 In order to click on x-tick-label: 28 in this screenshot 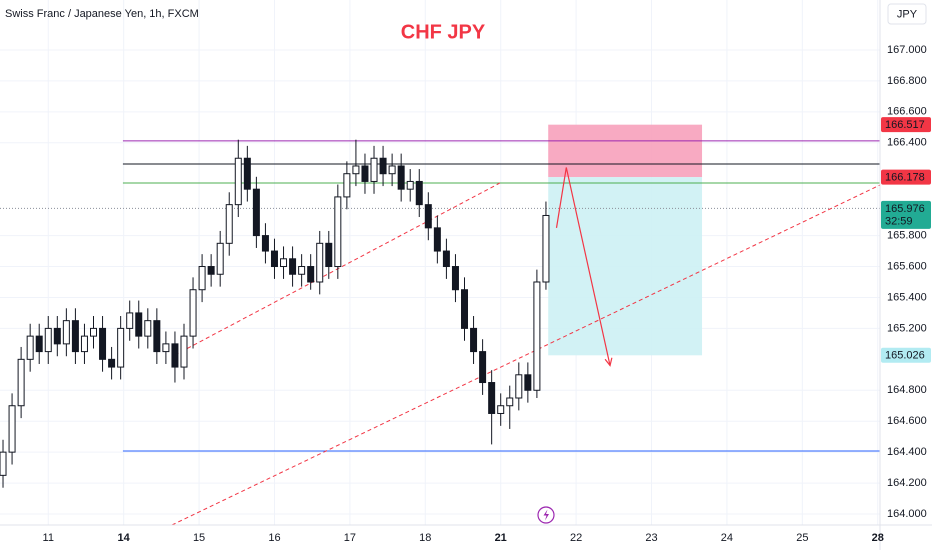, I will do `click(878, 538)`.